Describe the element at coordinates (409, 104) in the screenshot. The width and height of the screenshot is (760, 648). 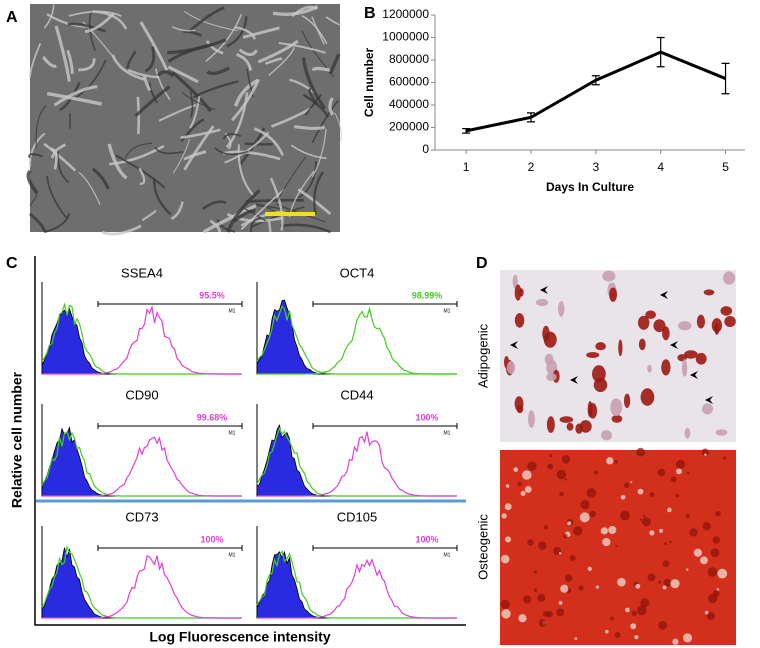
I see `y-tick-label: 400000` at that location.